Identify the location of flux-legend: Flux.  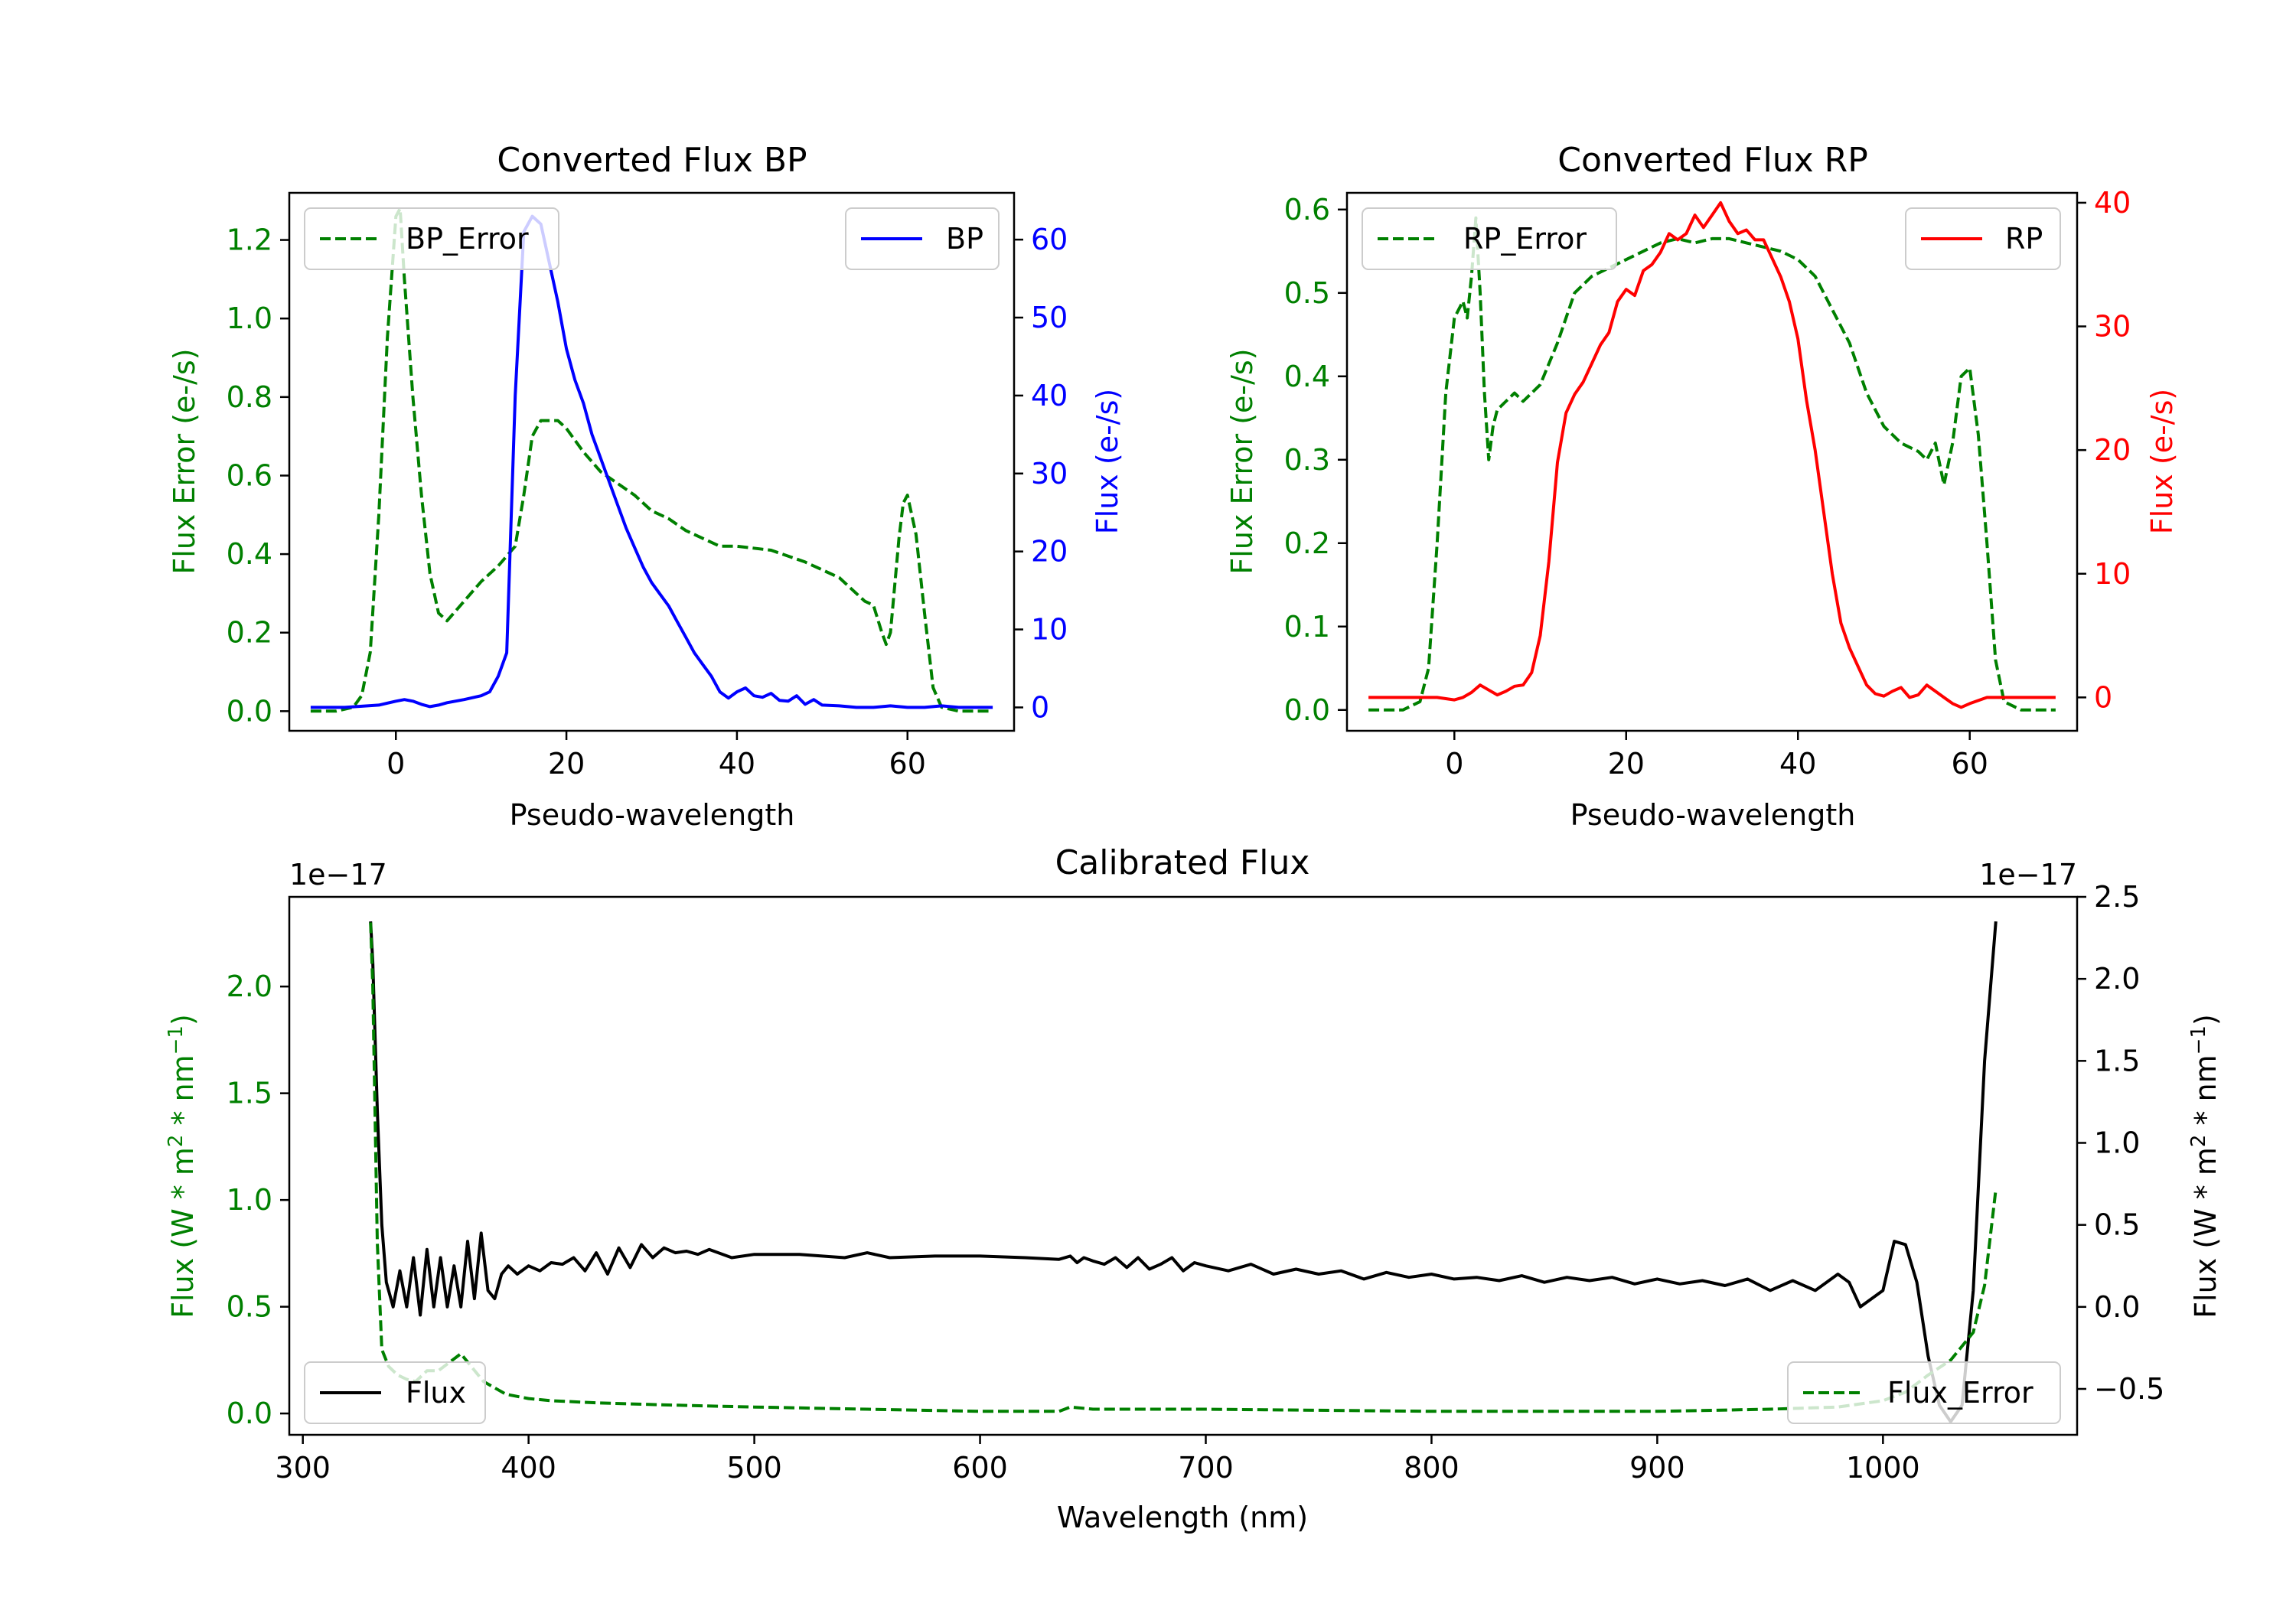
(395, 1392).